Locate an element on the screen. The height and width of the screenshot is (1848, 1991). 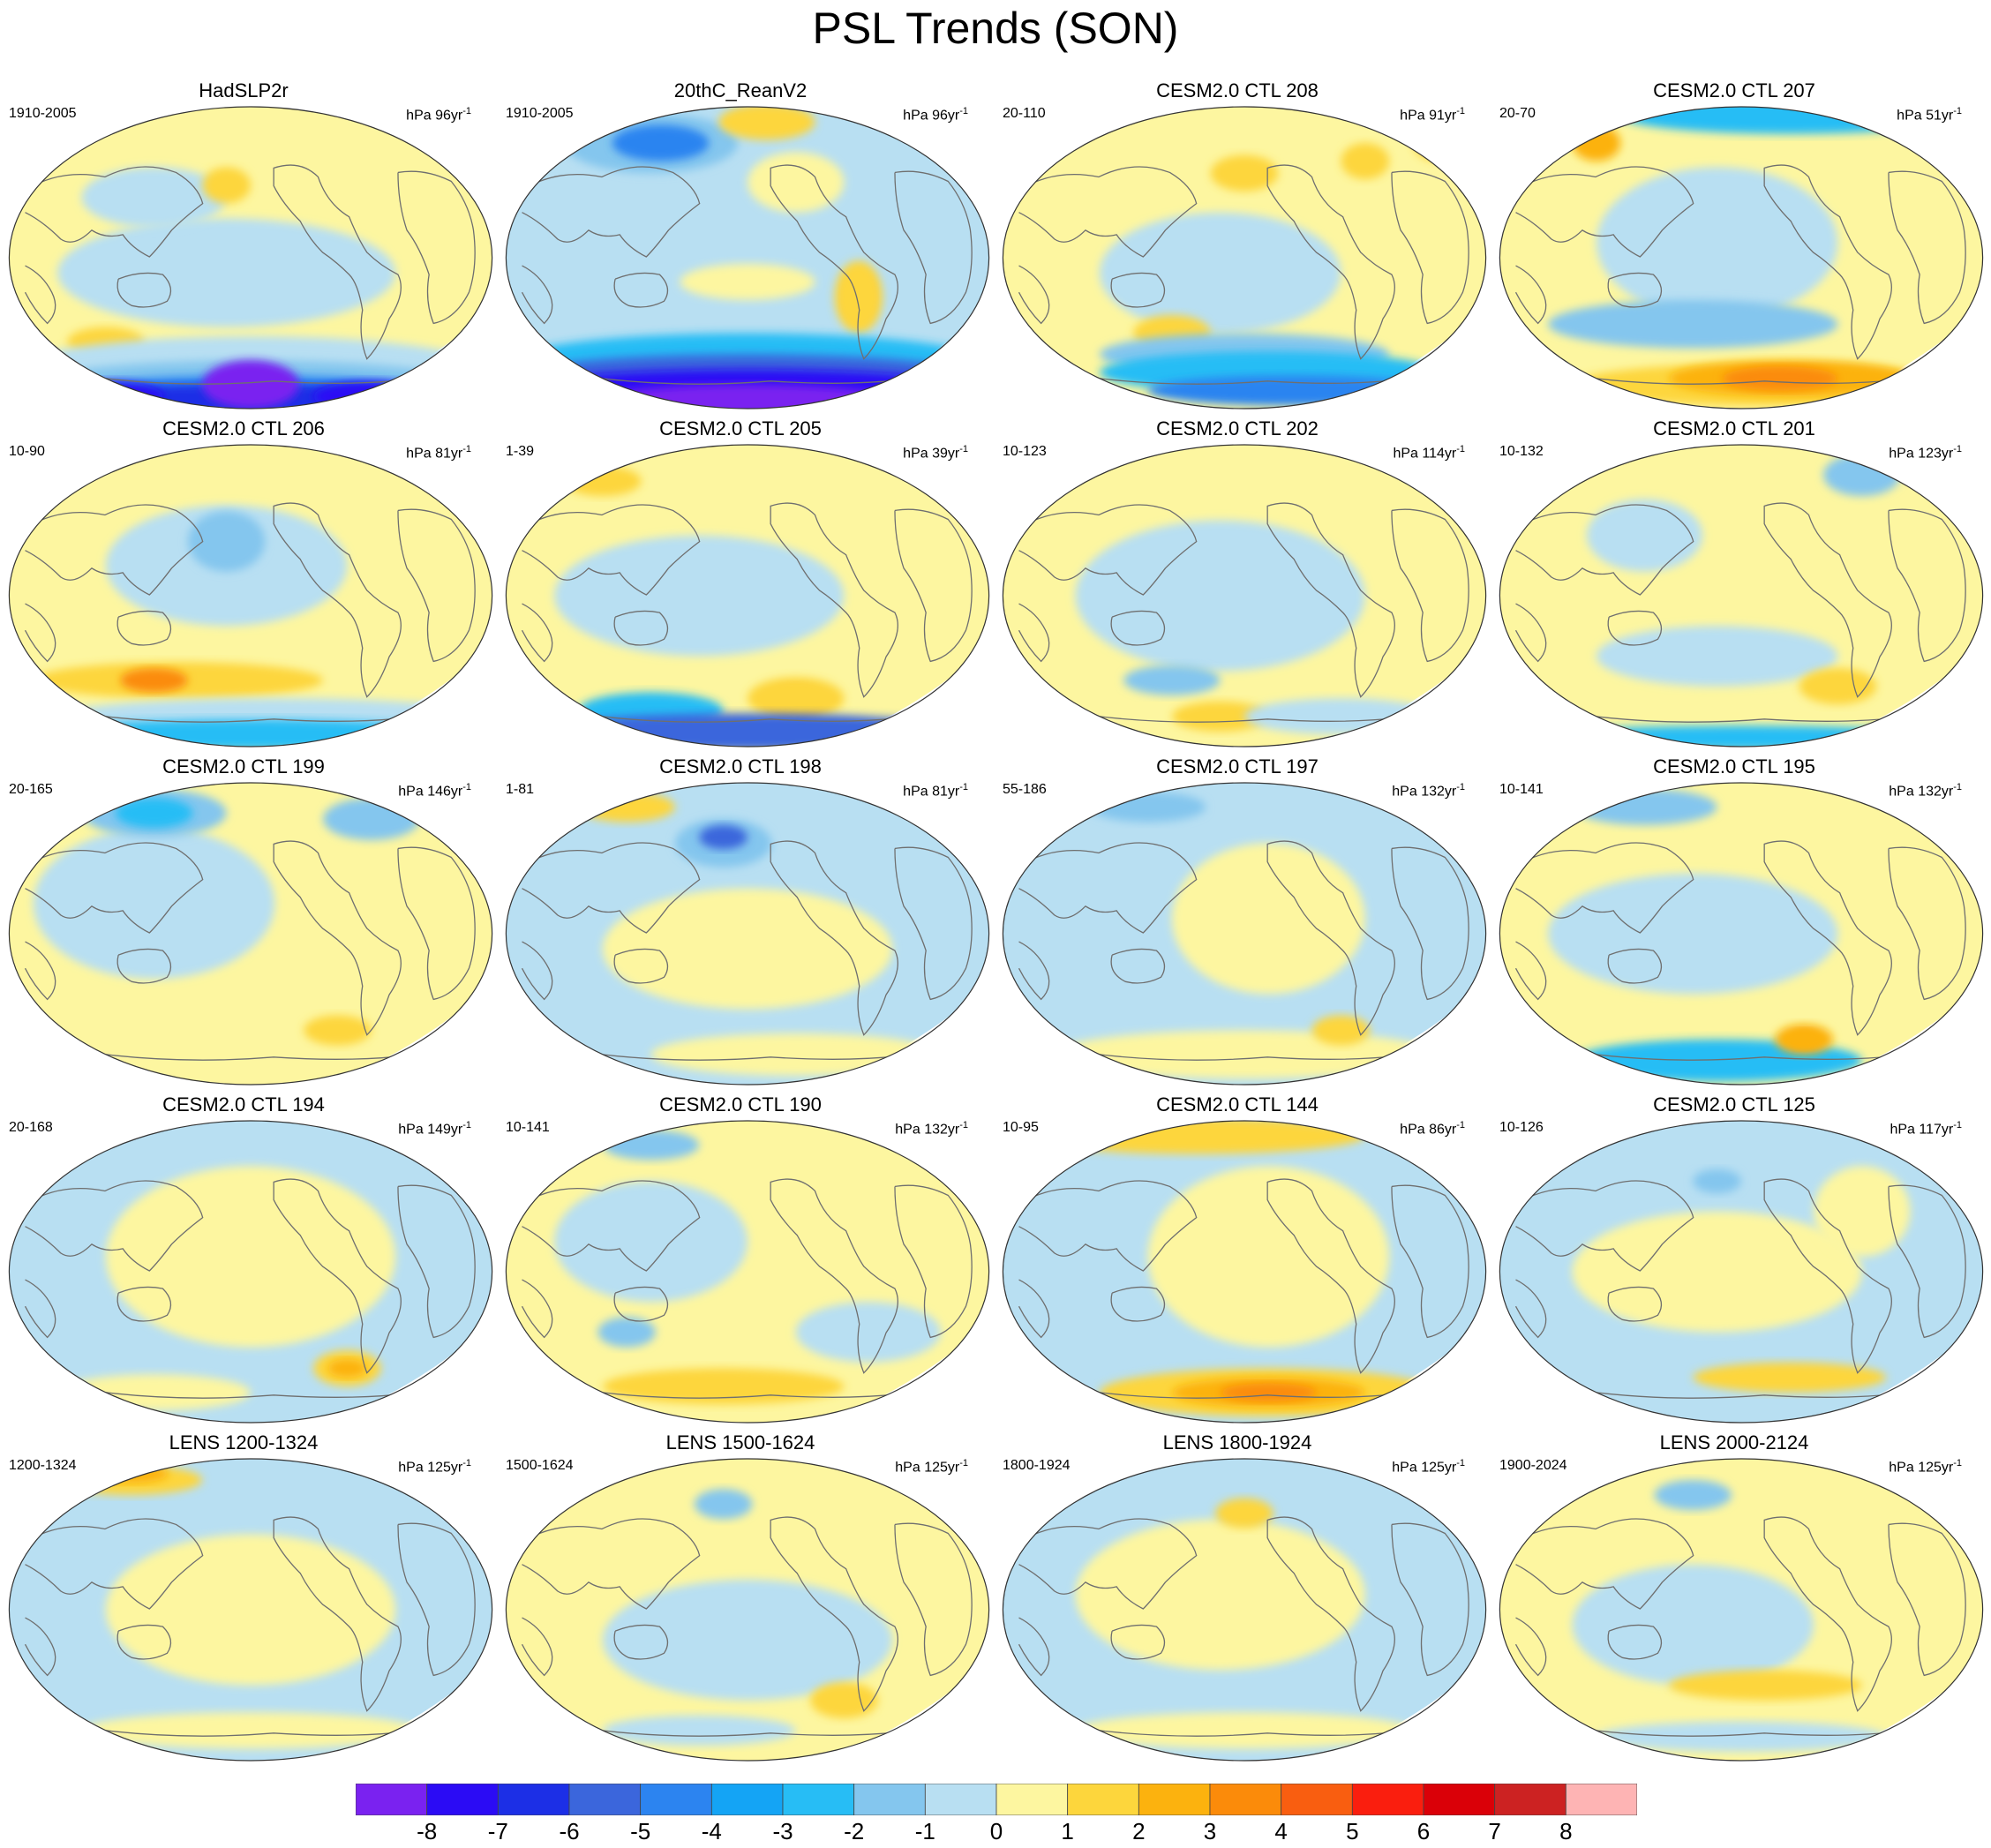
panel-units: hPa 117yr-1 is located at coordinates (1926, 1127).